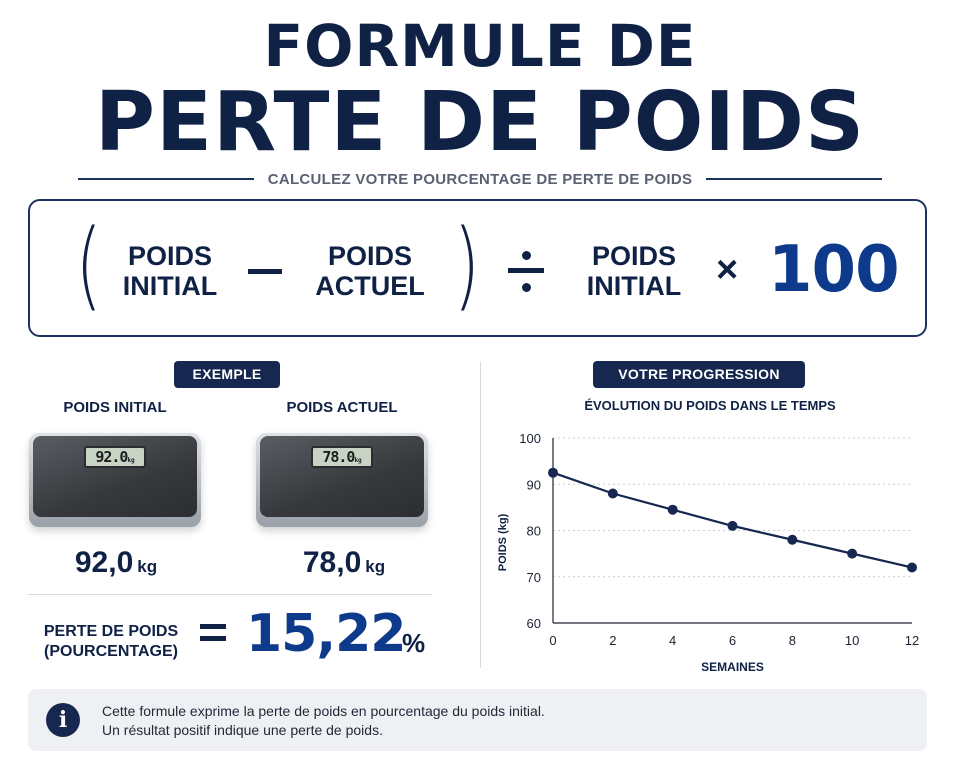 The image size is (960, 768). What do you see at coordinates (342, 480) in the screenshot?
I see `current-scale-image: 78.0kg` at bounding box center [342, 480].